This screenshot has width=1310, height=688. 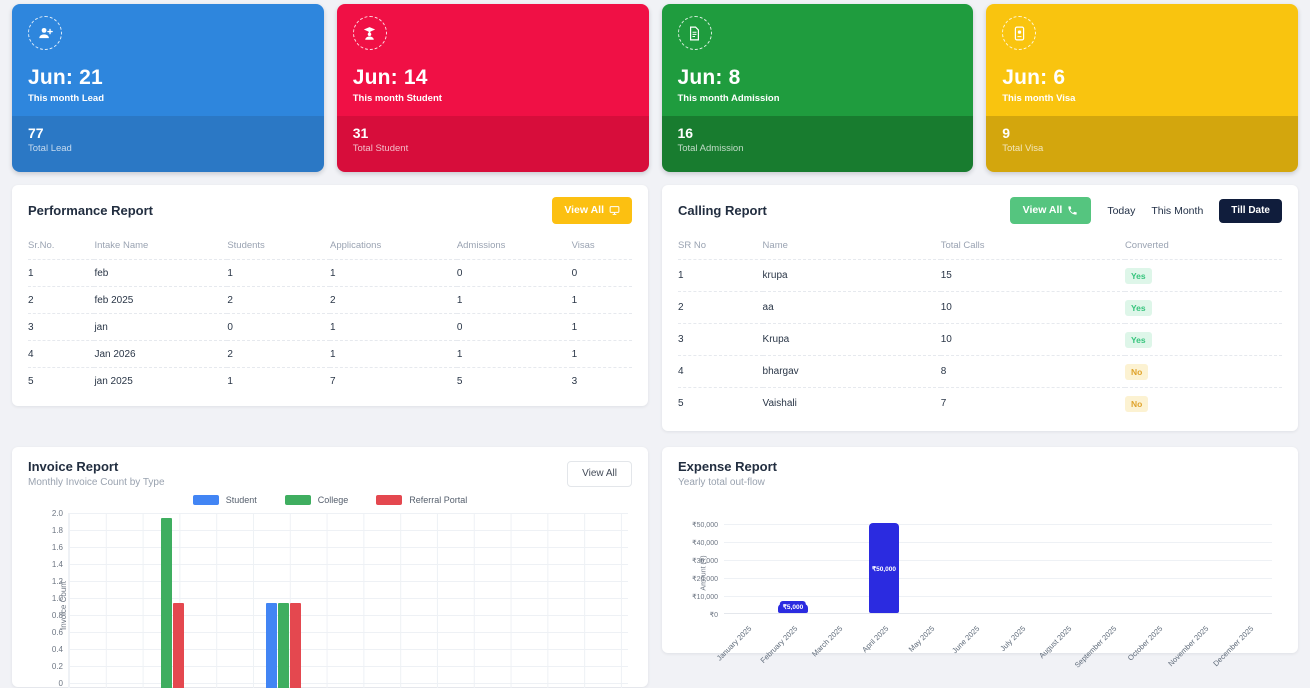 I want to click on total-count: 31, so click(x=360, y=133).